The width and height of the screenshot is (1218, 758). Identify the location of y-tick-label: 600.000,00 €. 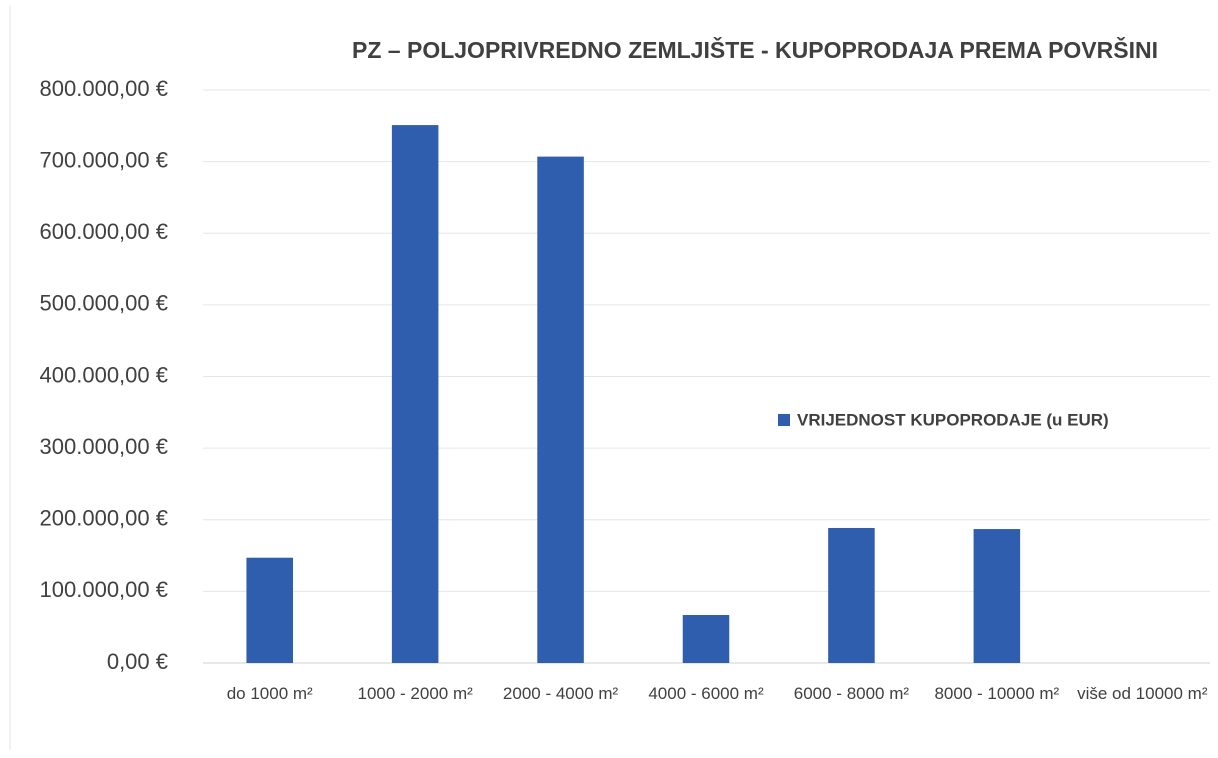
(104, 231).